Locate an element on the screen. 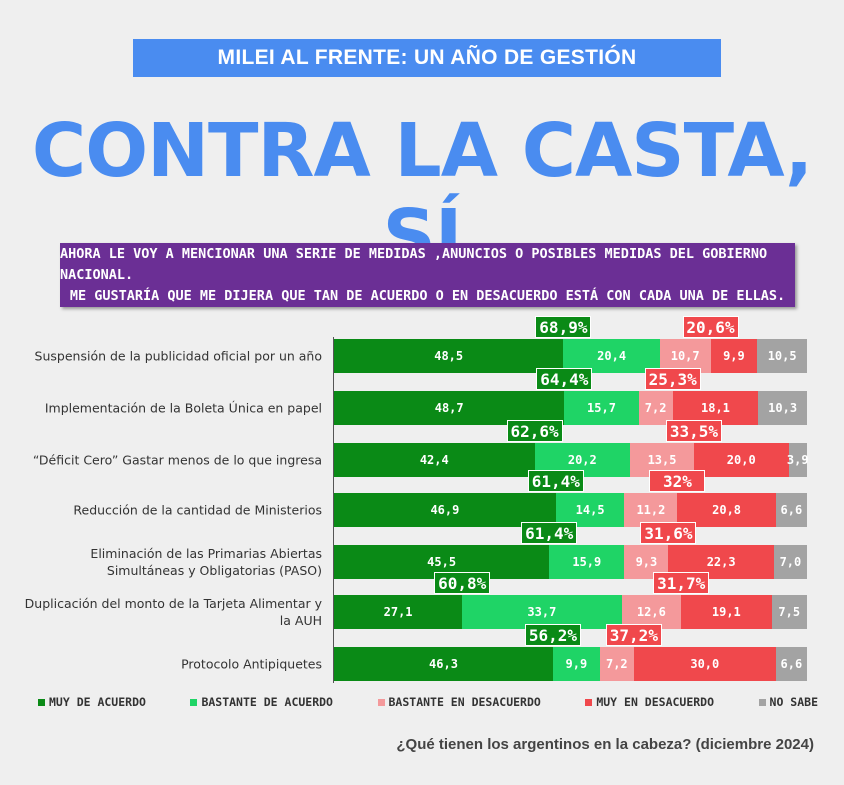 The width and height of the screenshot is (844, 785). bar-segment: 18,1 is located at coordinates (715, 408).